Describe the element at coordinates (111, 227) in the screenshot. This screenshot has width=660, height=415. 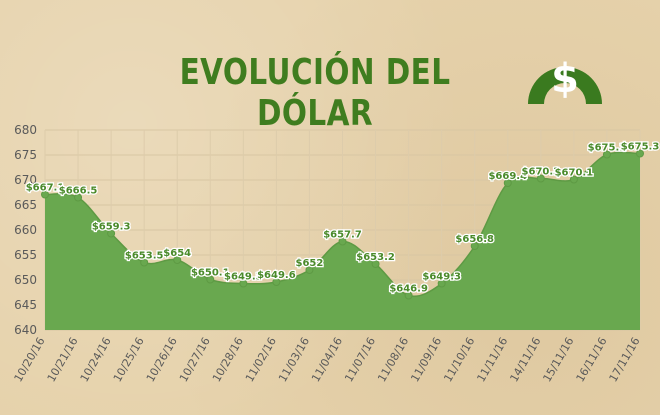
I see `data-label: $659.3` at that location.